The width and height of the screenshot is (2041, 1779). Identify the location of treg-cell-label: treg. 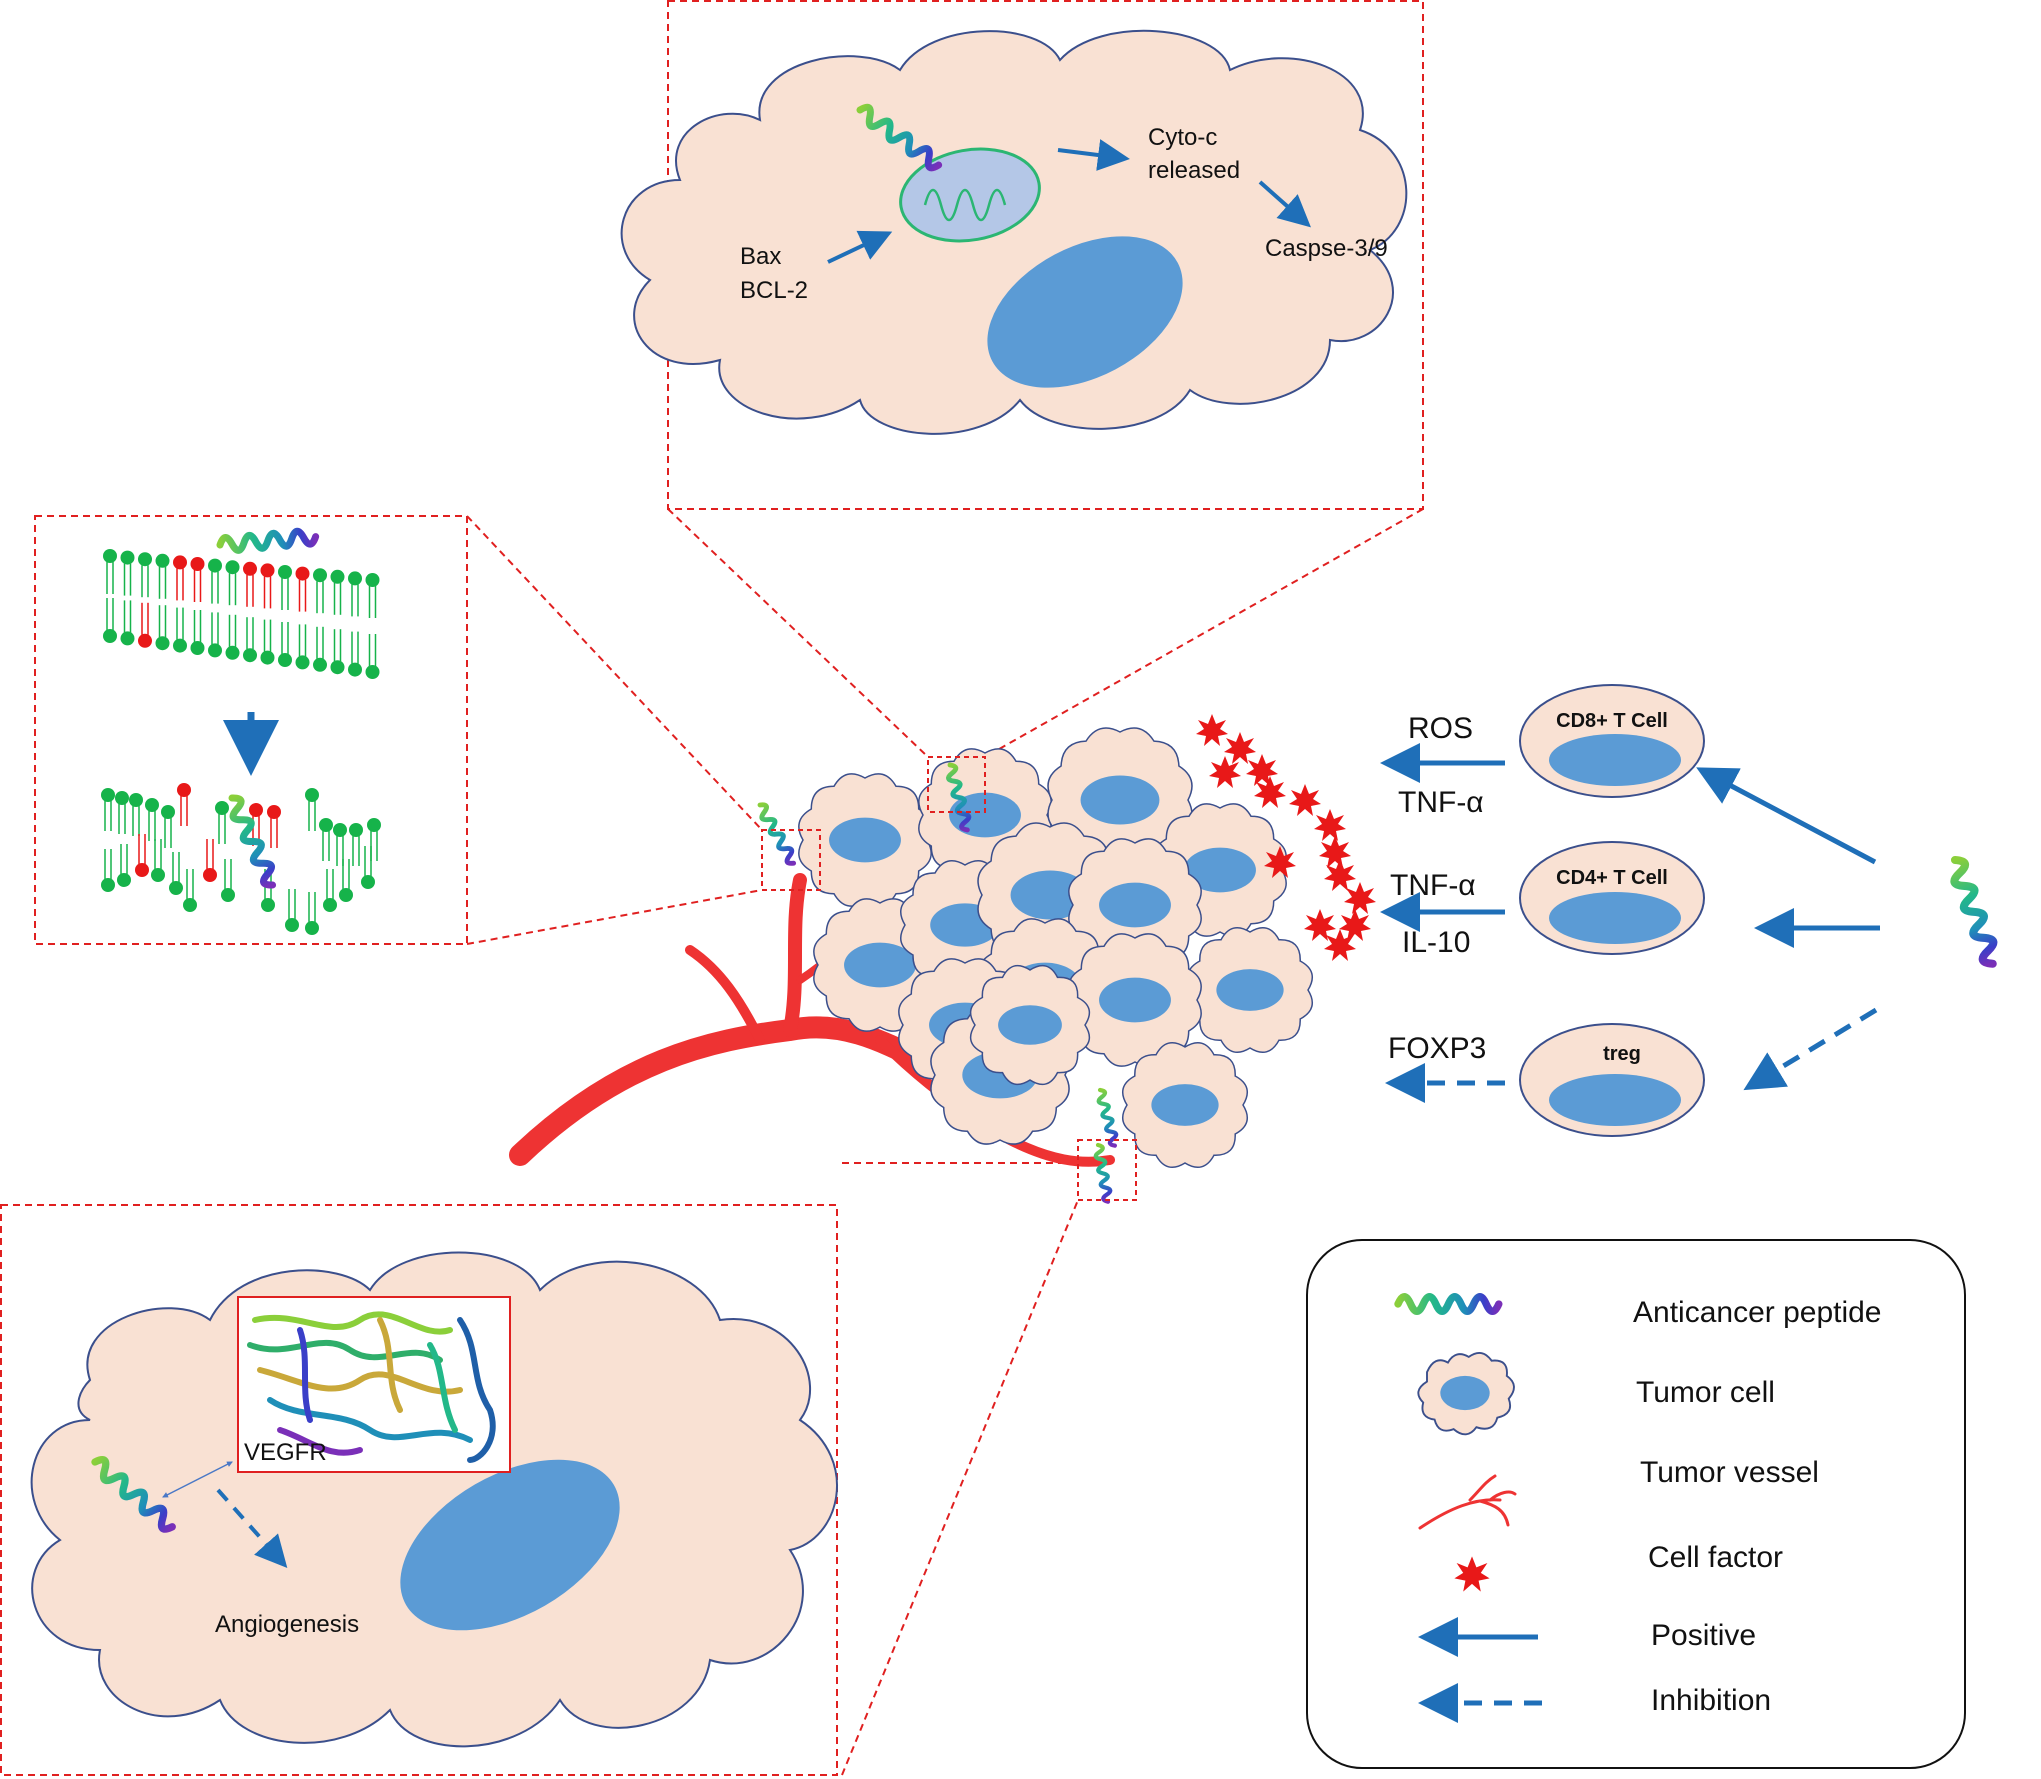
(1622, 1054).